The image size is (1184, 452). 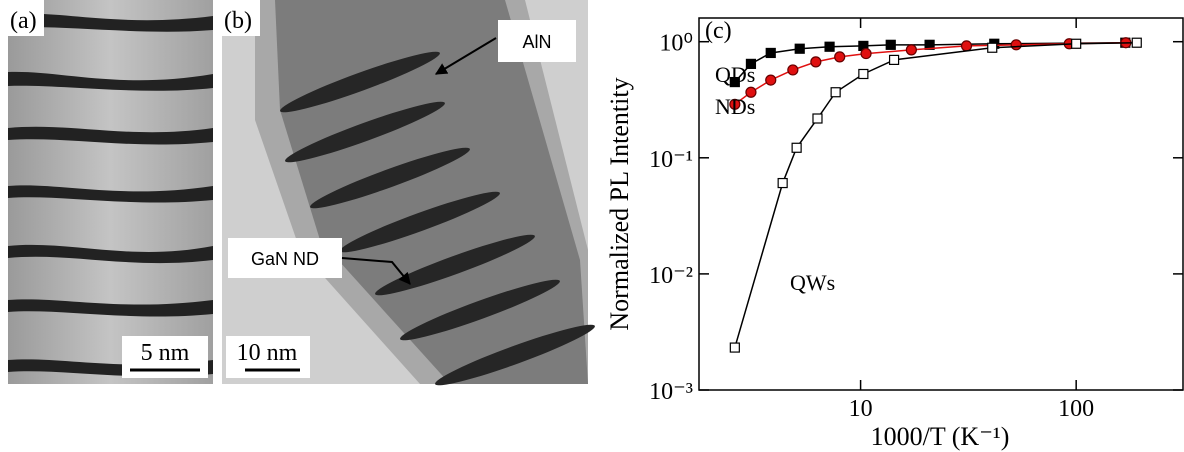 What do you see at coordinates (671, 276) in the screenshot?
I see `y-tick-label: 10⁻²` at bounding box center [671, 276].